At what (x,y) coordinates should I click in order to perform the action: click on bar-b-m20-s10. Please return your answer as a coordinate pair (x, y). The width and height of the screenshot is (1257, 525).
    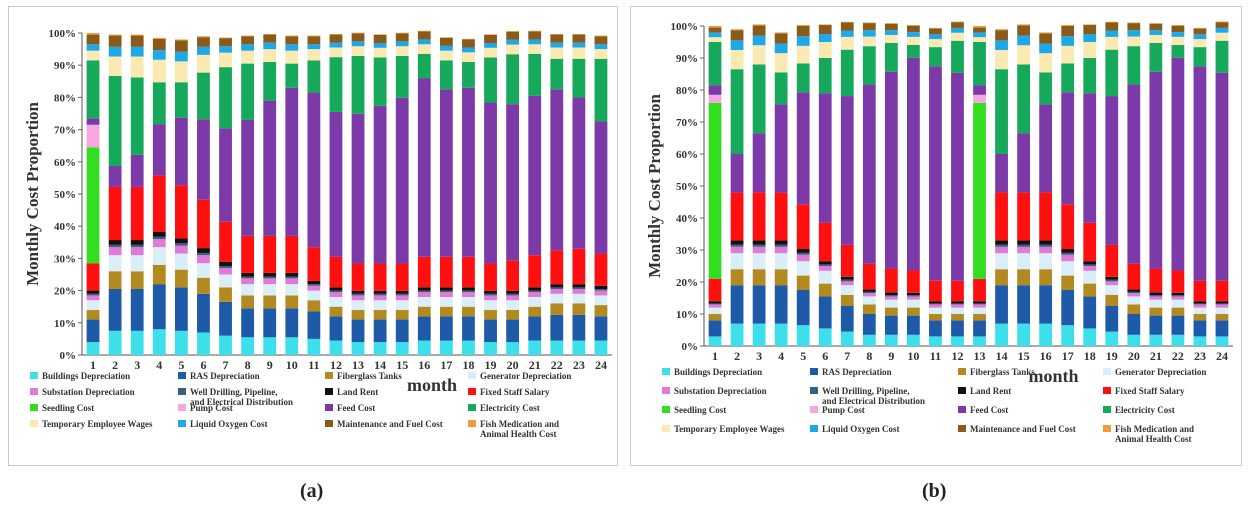
    Looking at the image, I should click on (1134, 174).